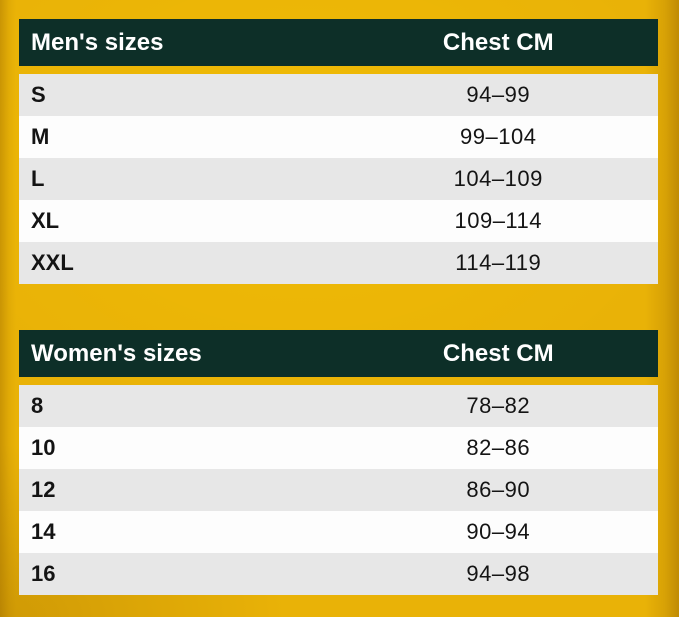  What do you see at coordinates (338, 42) in the screenshot?
I see `mens-table-header: Men's sizes Chest CM` at bounding box center [338, 42].